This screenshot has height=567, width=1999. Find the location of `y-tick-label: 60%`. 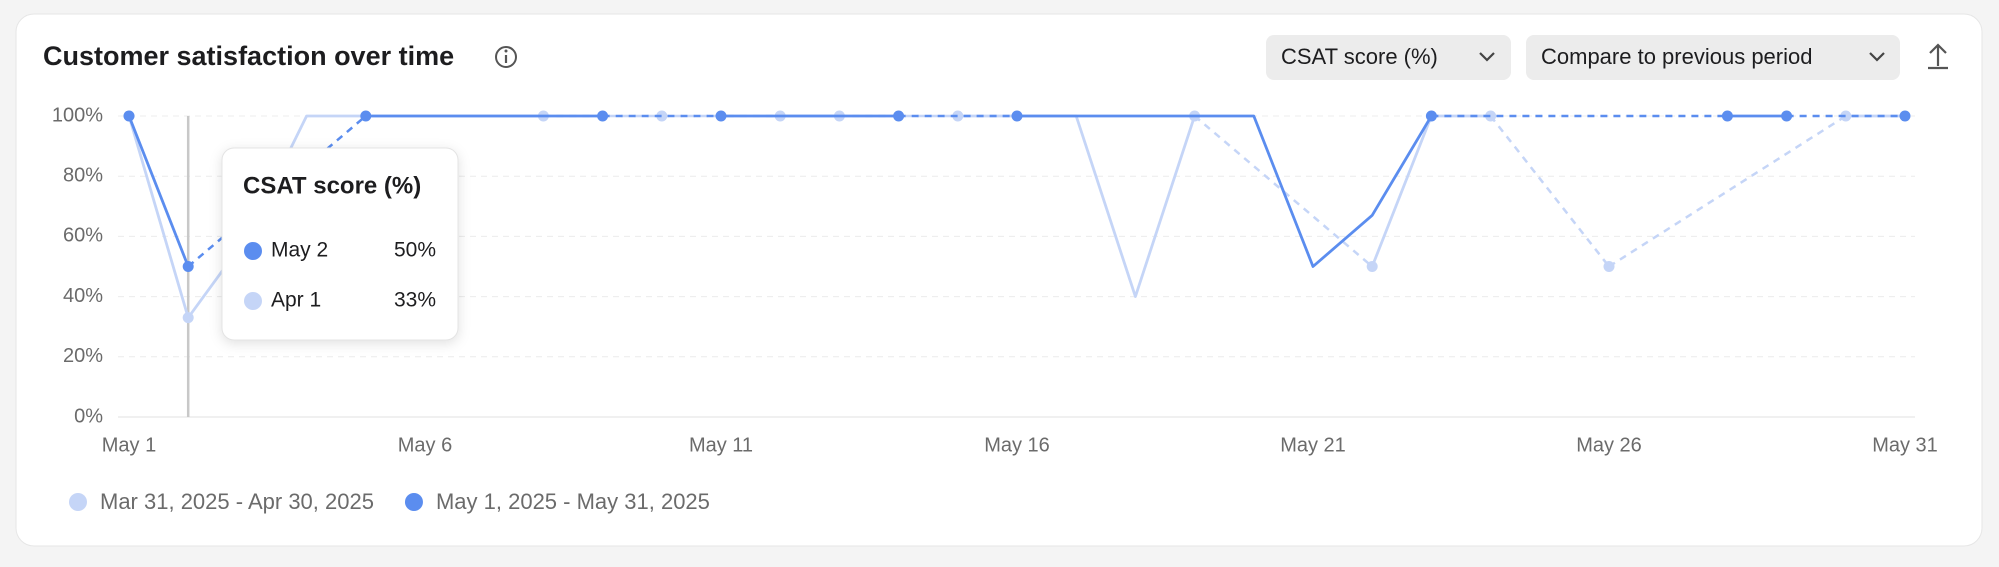

y-tick-label: 60% is located at coordinates (83, 236).